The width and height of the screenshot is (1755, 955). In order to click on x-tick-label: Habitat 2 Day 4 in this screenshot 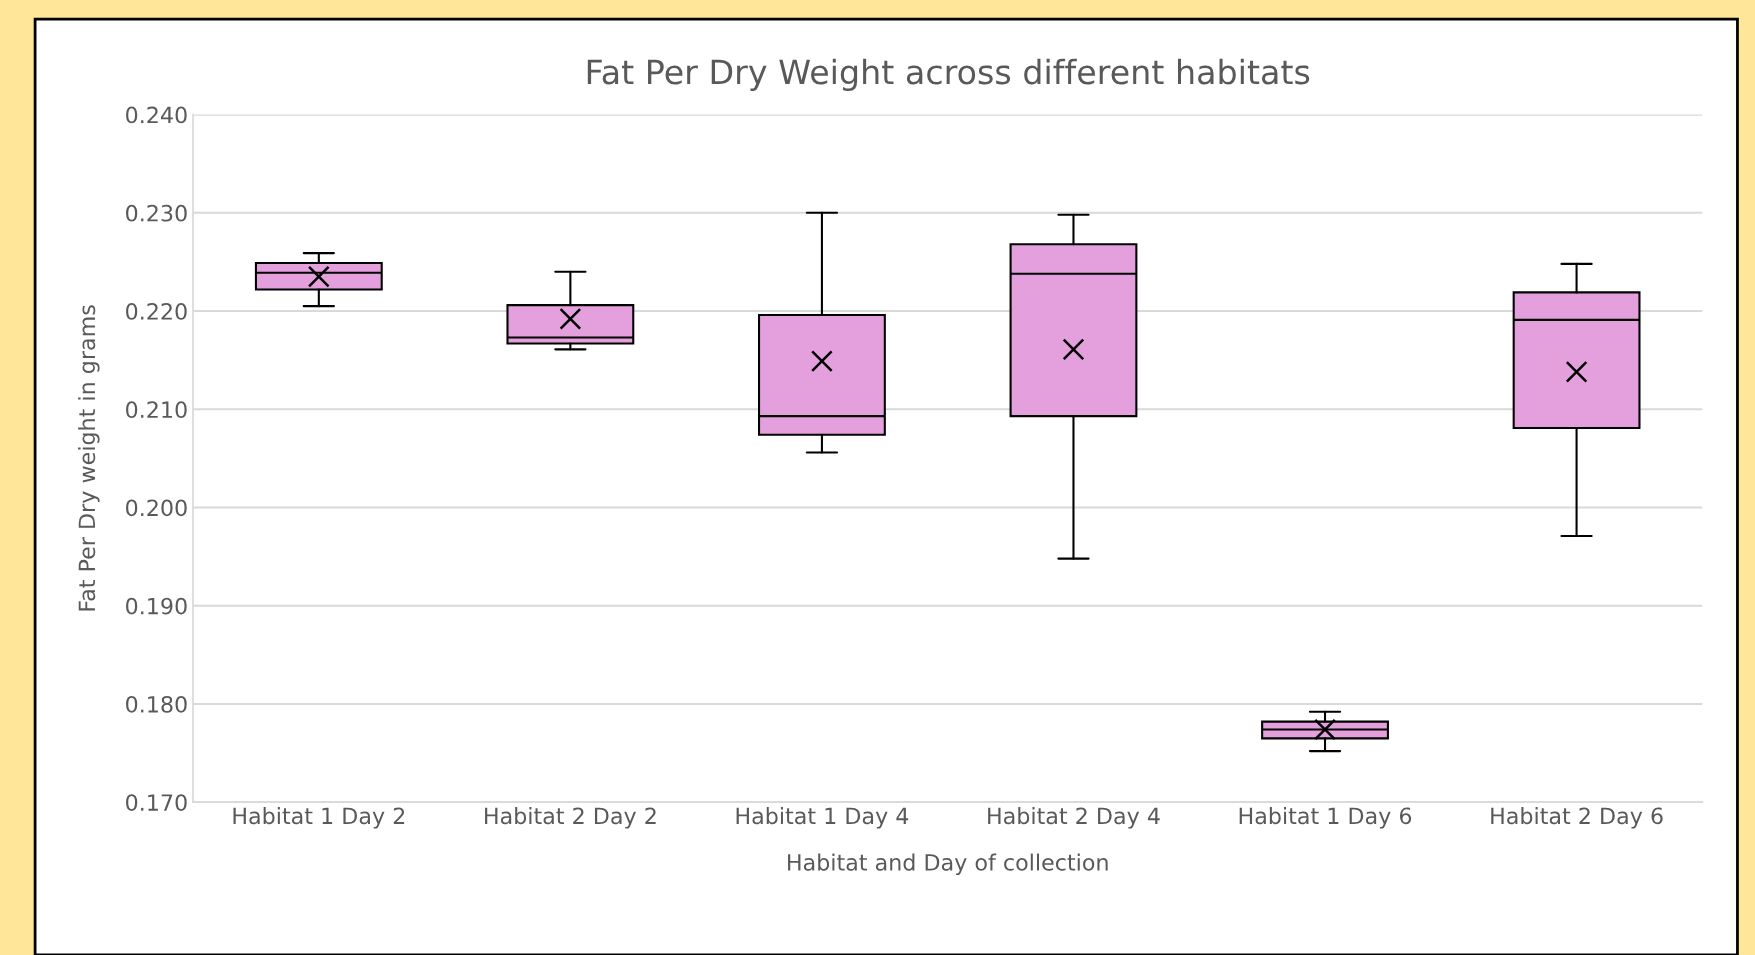, I will do `click(1074, 818)`.